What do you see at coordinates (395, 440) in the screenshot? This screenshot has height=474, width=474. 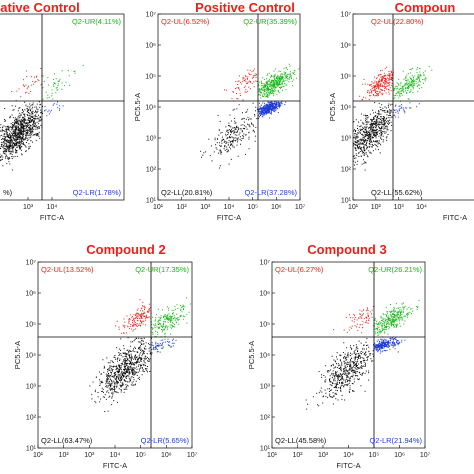 I see `quadrant-label-lr: Q2-LR(21.94%)` at bounding box center [395, 440].